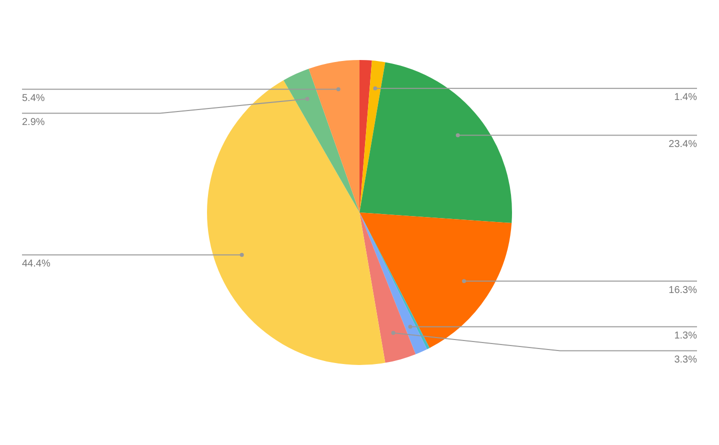 The image size is (719, 445). Describe the element at coordinates (686, 360) in the screenshot. I see `data-label: 3.3%` at that location.